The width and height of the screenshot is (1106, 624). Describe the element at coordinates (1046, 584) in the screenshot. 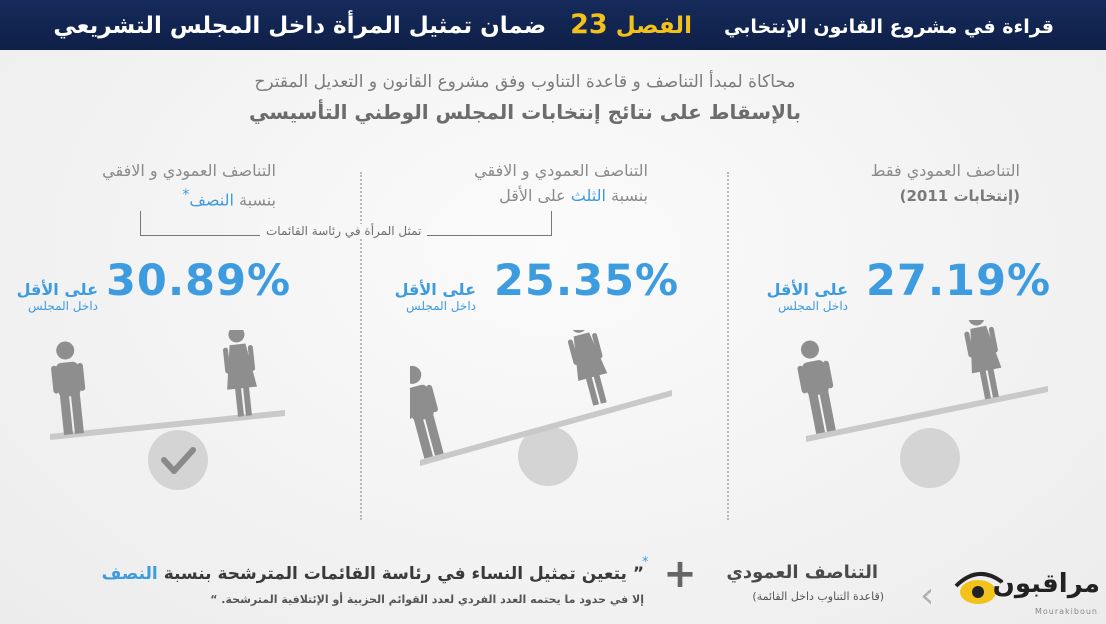

I see `logo-name: مراقبون` at that location.